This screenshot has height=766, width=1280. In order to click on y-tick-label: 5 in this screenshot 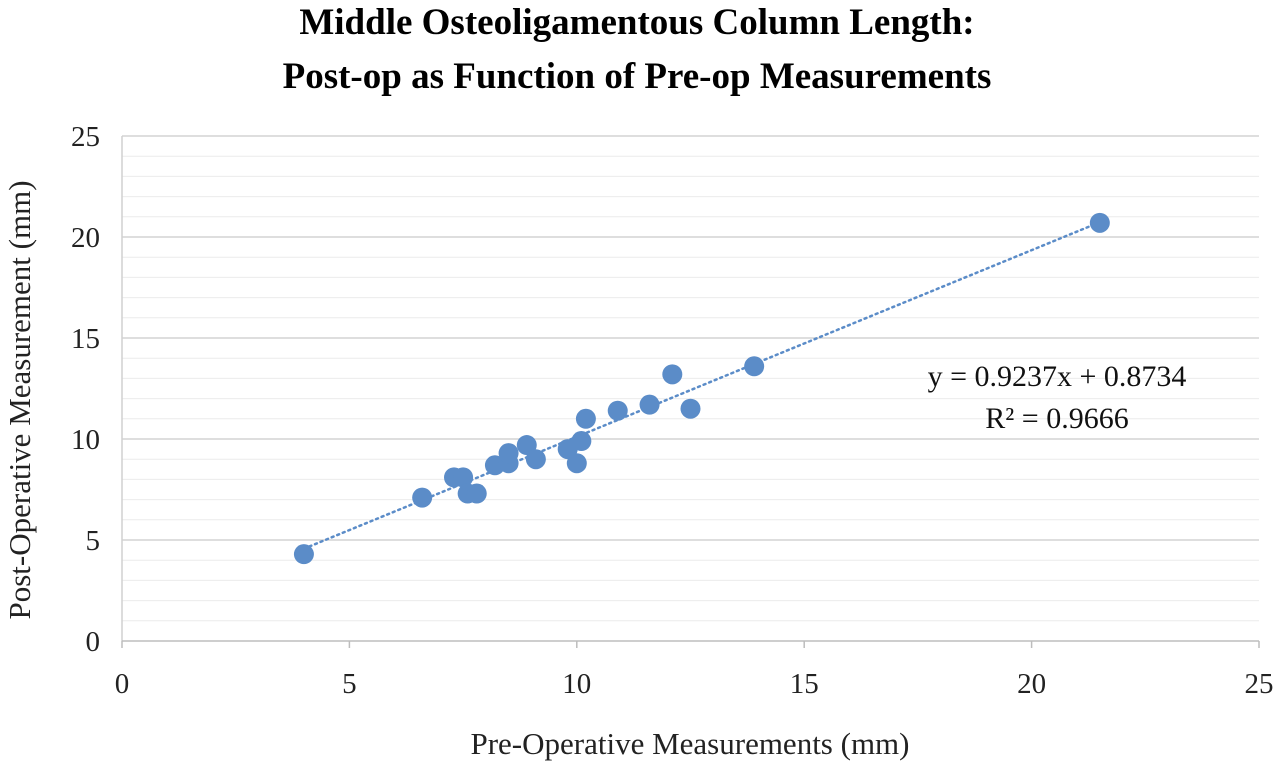, I will do `click(93, 541)`.